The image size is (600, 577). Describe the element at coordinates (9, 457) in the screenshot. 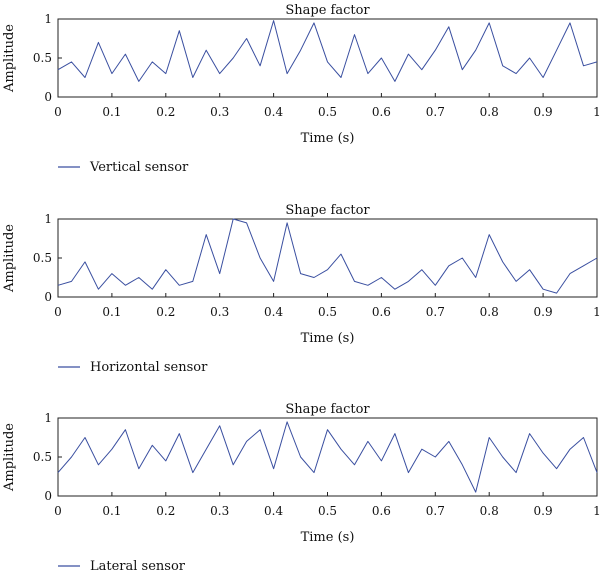

I see `y-axis-label-3: Amplitude` at that location.